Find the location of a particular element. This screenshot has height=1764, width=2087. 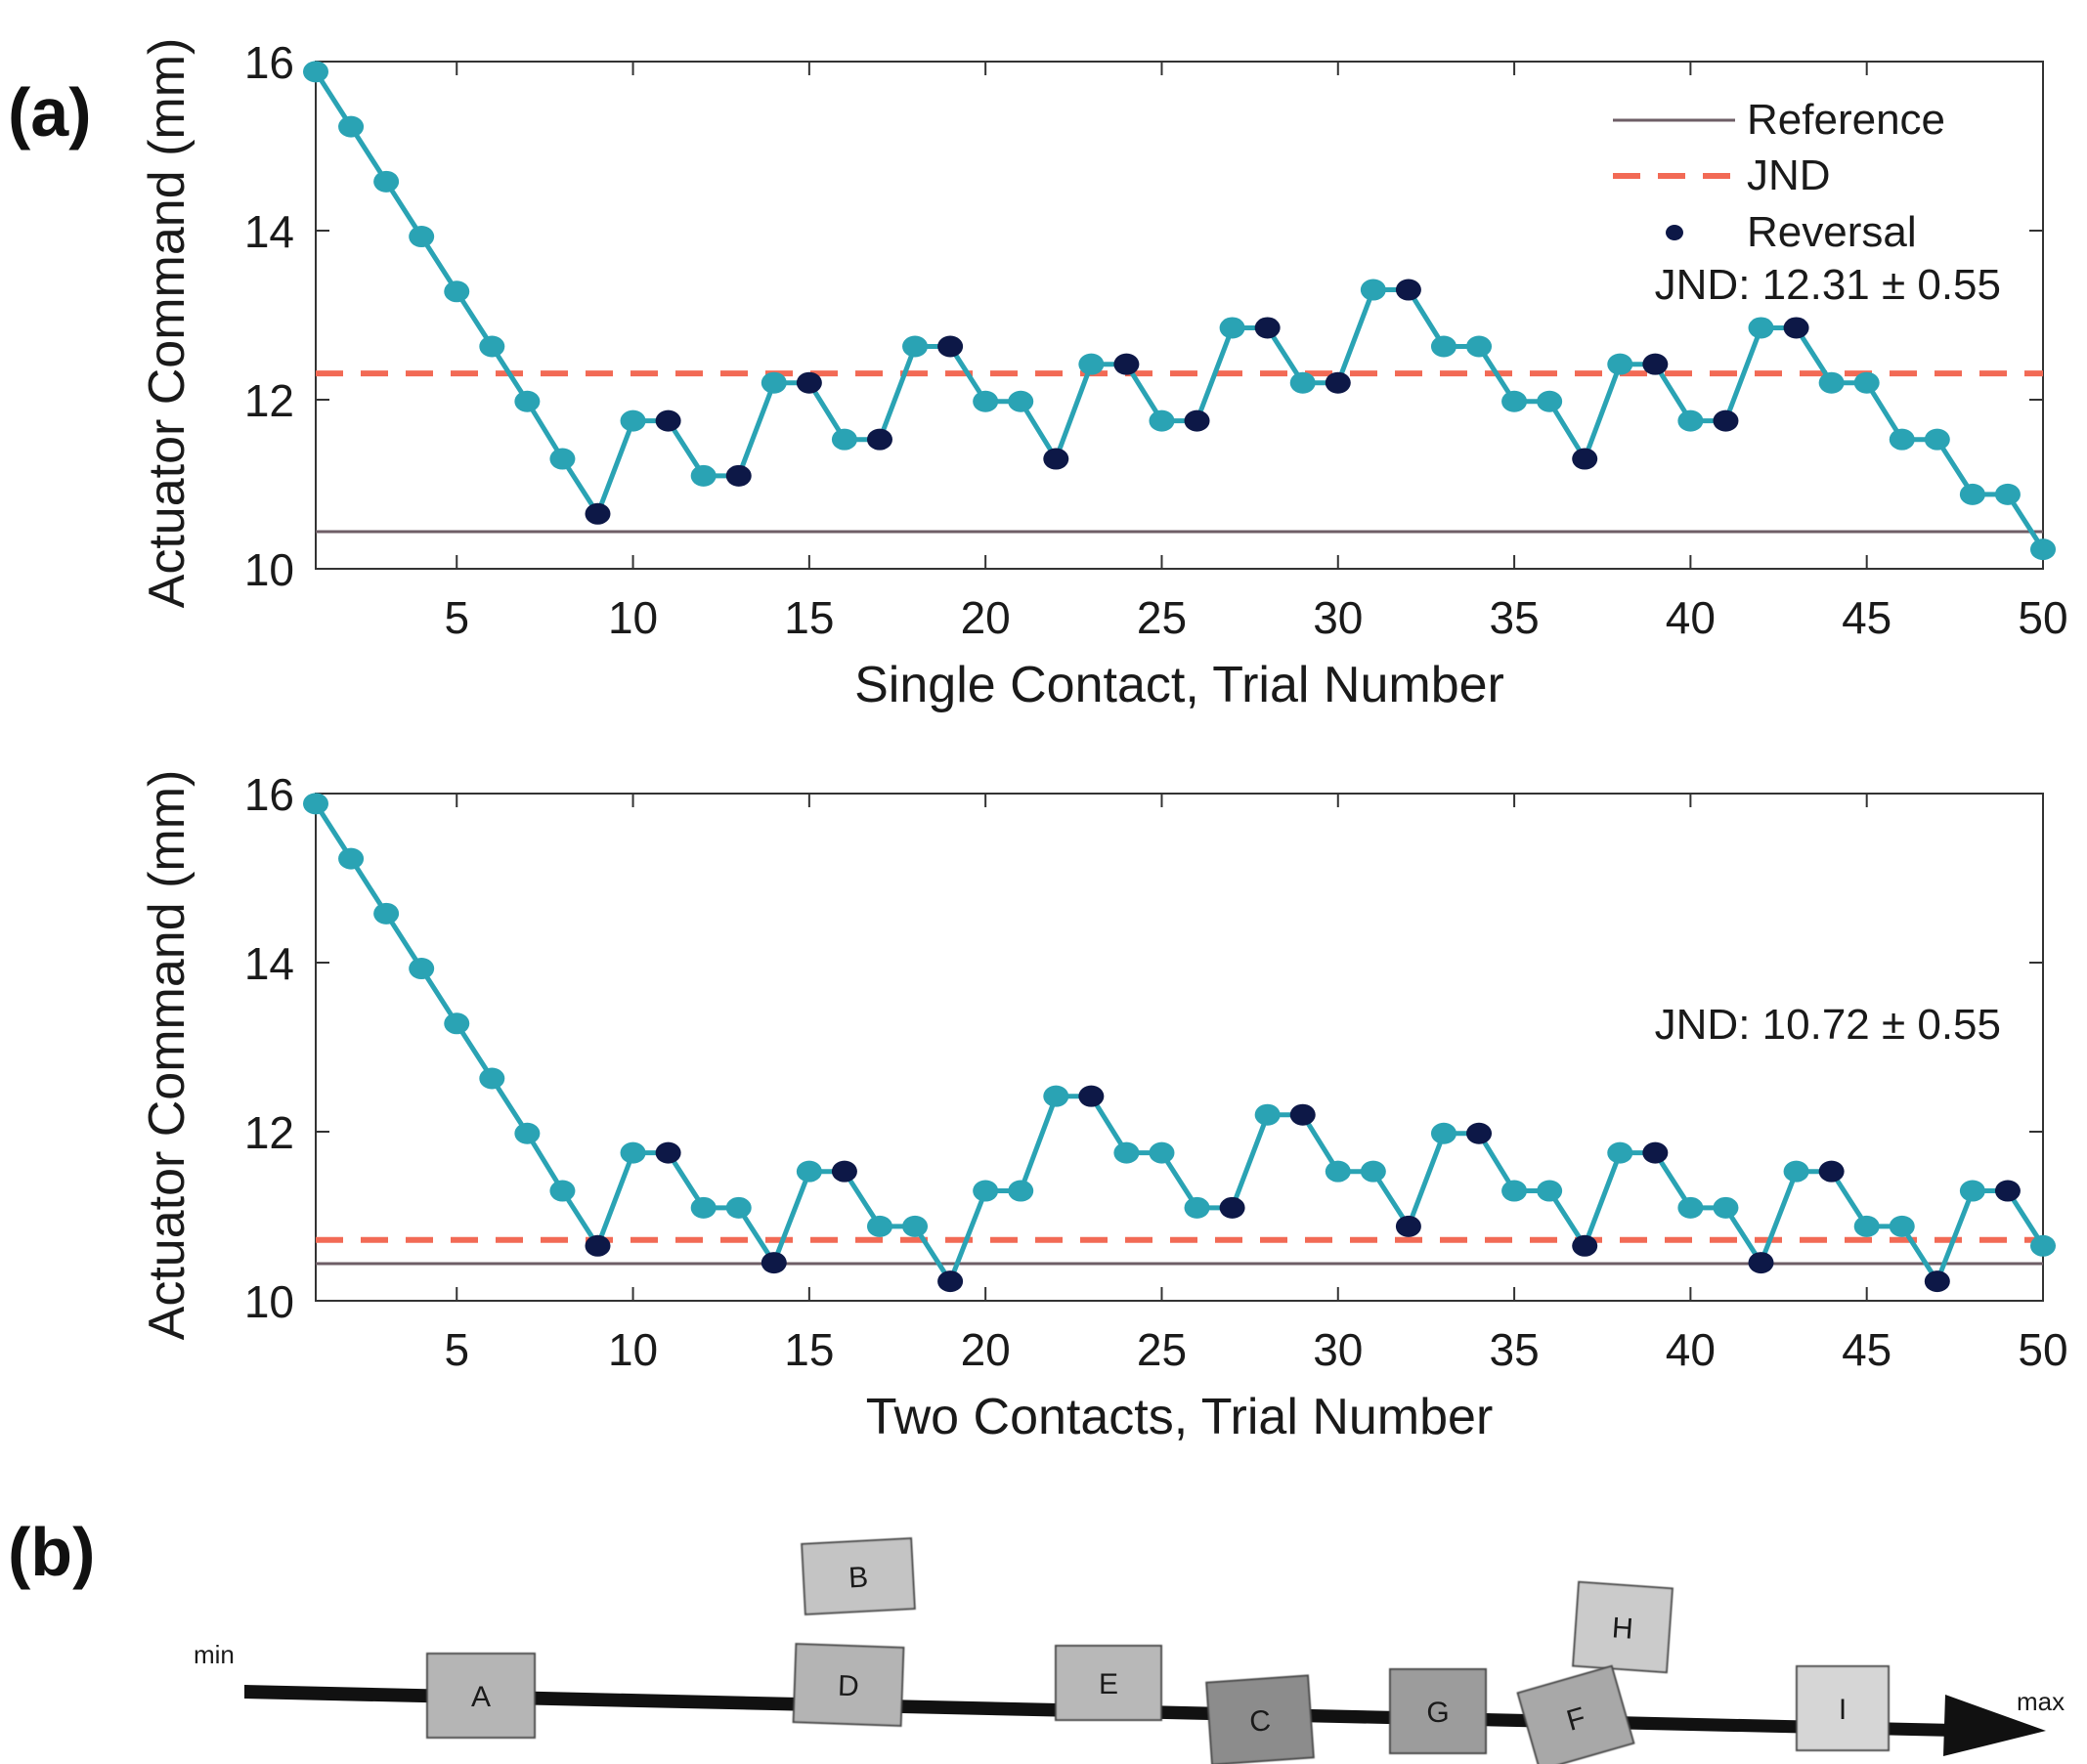

jnd-annotation: JND: 10.72 ± 0.55 is located at coordinates (1828, 1025).